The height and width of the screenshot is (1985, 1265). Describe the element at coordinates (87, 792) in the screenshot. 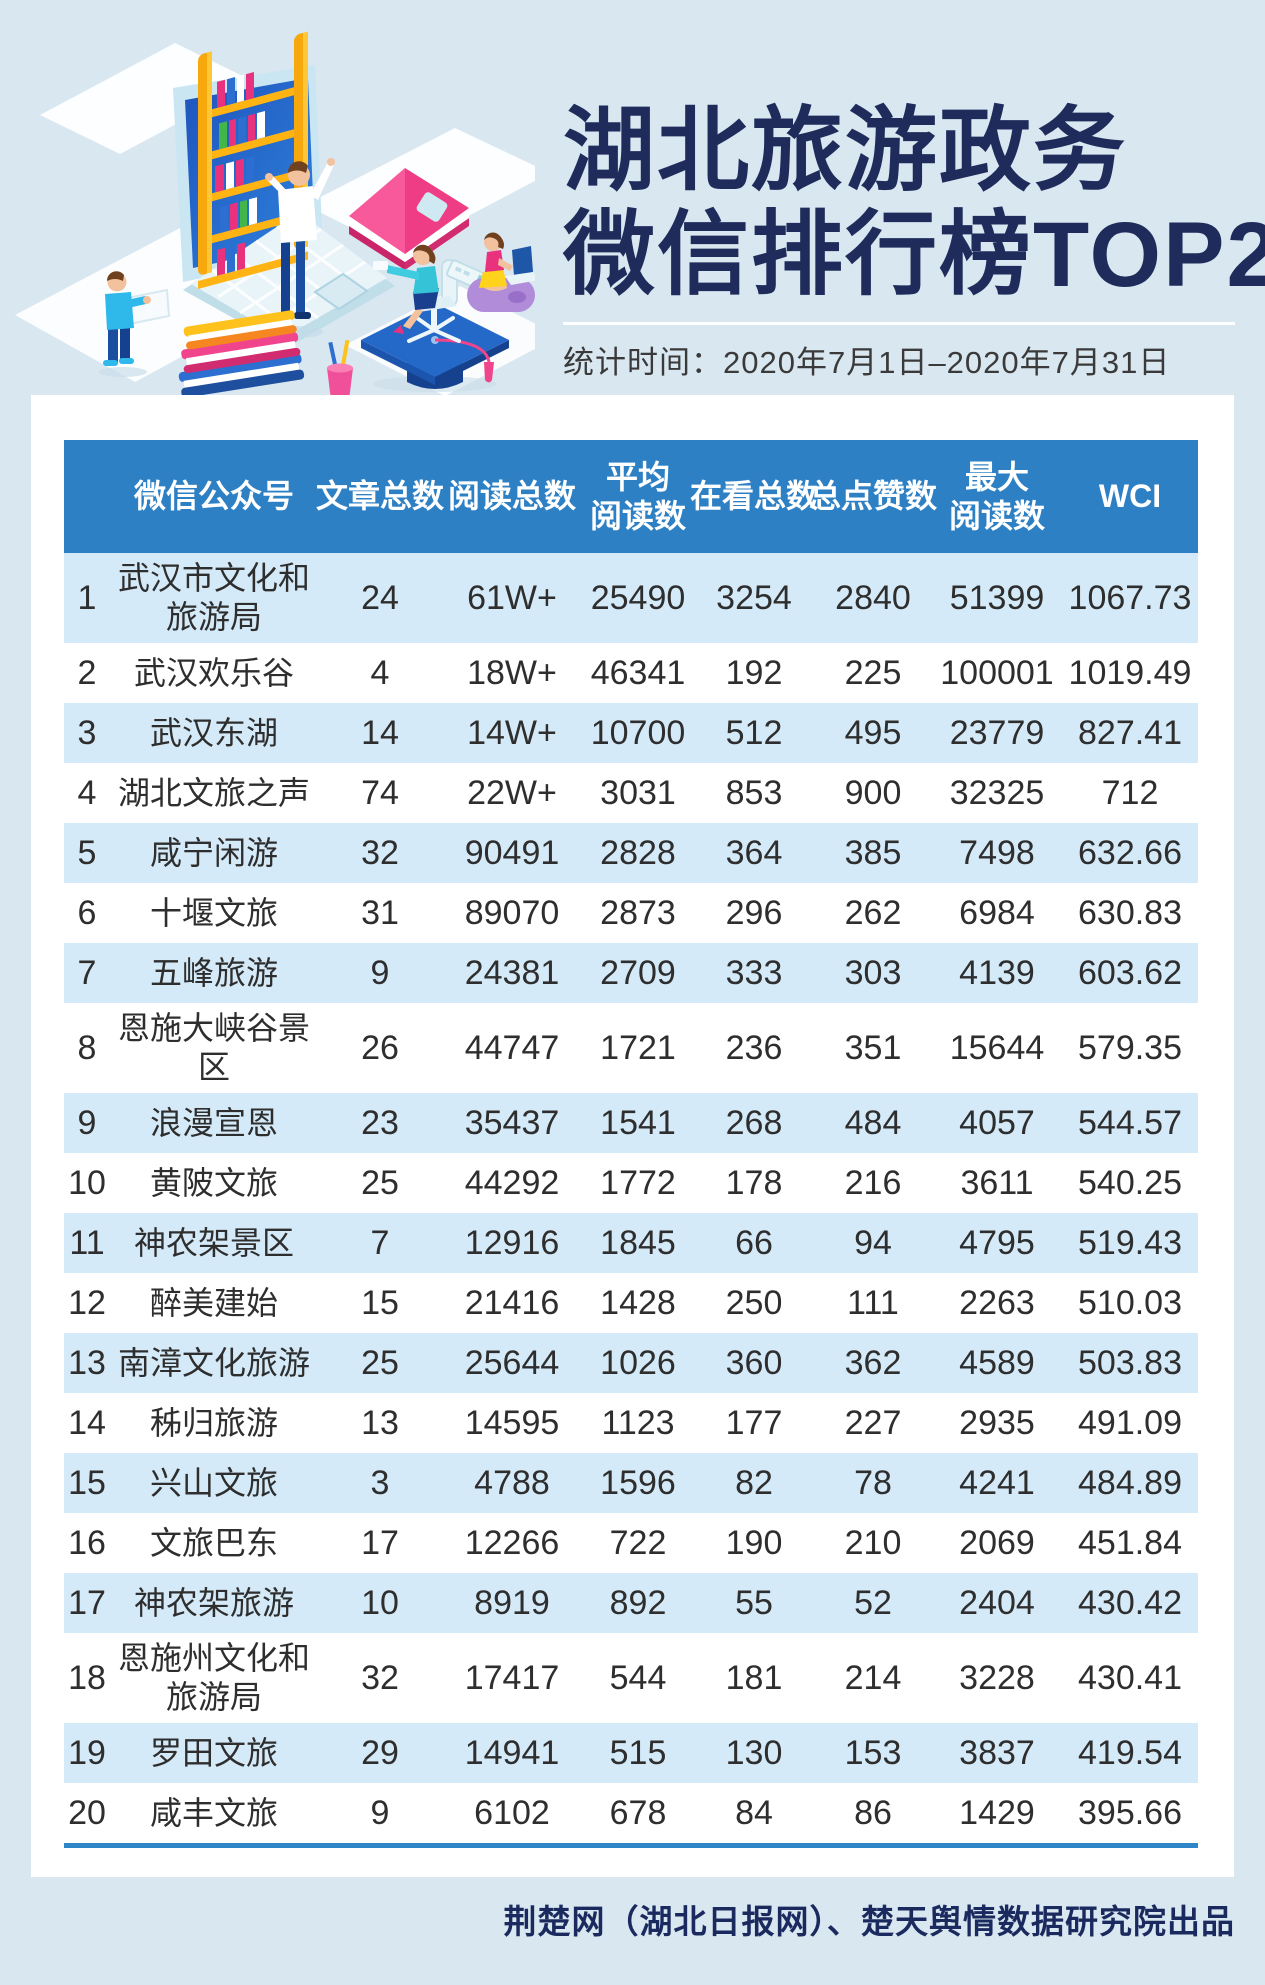

I see `rank-cell: 4` at that location.